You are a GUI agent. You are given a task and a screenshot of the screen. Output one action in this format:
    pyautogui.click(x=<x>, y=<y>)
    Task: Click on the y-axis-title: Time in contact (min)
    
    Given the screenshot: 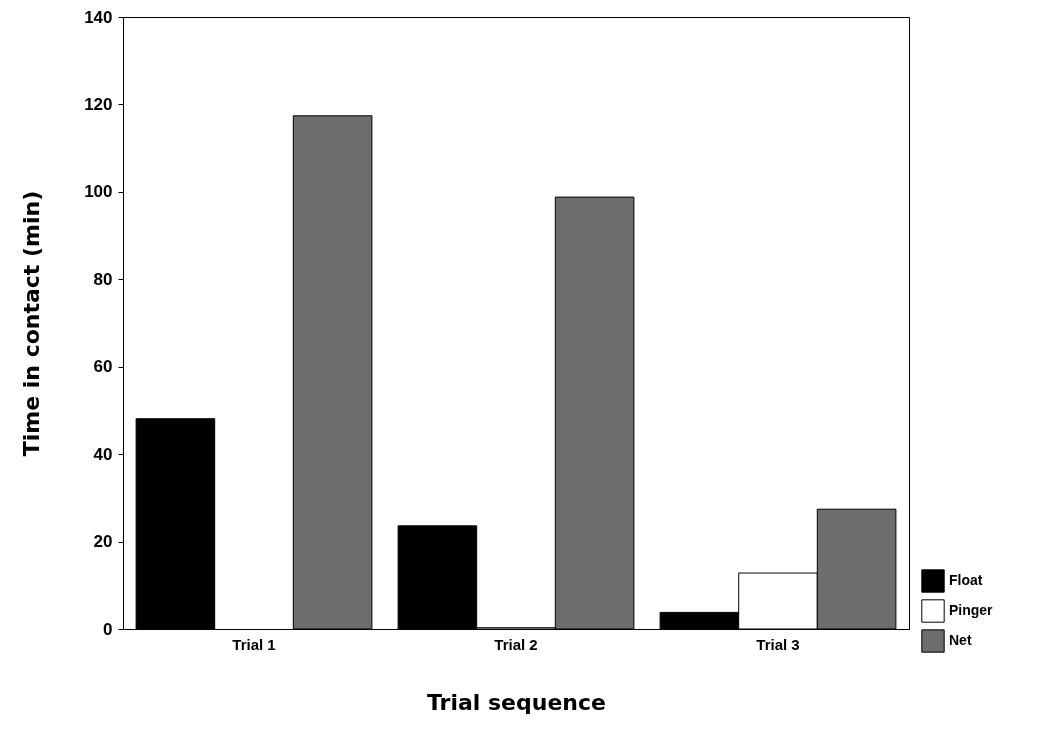 What is the action you would take?
    pyautogui.click(x=32, y=323)
    